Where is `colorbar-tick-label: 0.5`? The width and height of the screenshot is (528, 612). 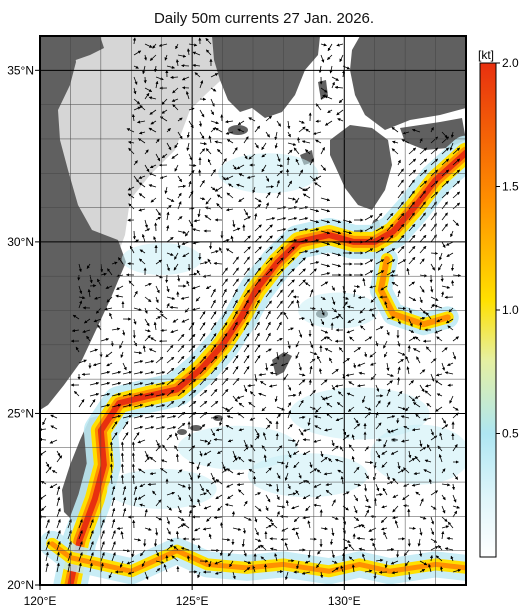 colorbar-tick-label: 0.5 is located at coordinates (510, 434).